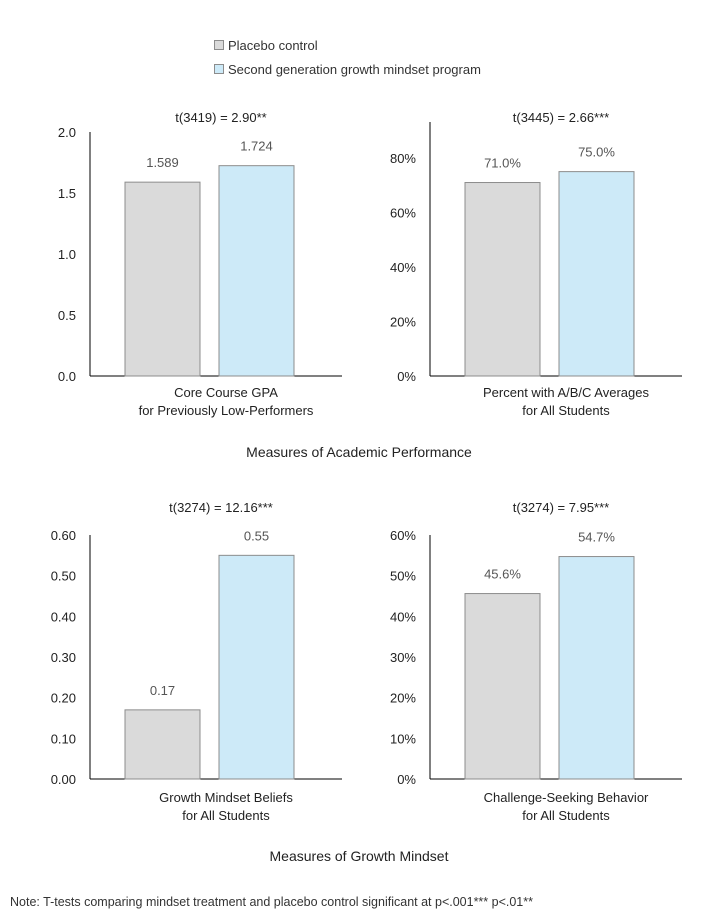 This screenshot has width=718, height=923. I want to click on x-label-2-0: Growth Mindset Beliefs, so click(226, 797).